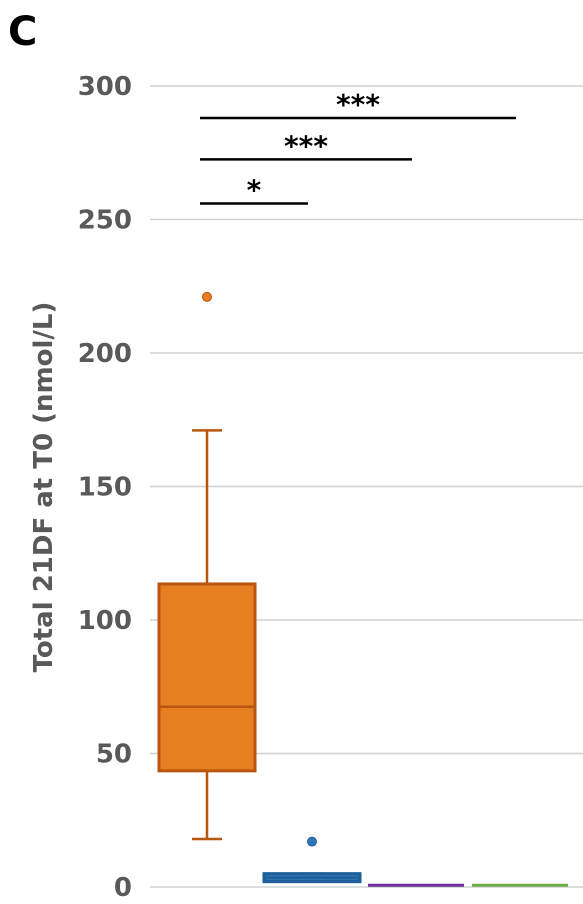  I want to click on significance-bracket: *, so click(254, 189).